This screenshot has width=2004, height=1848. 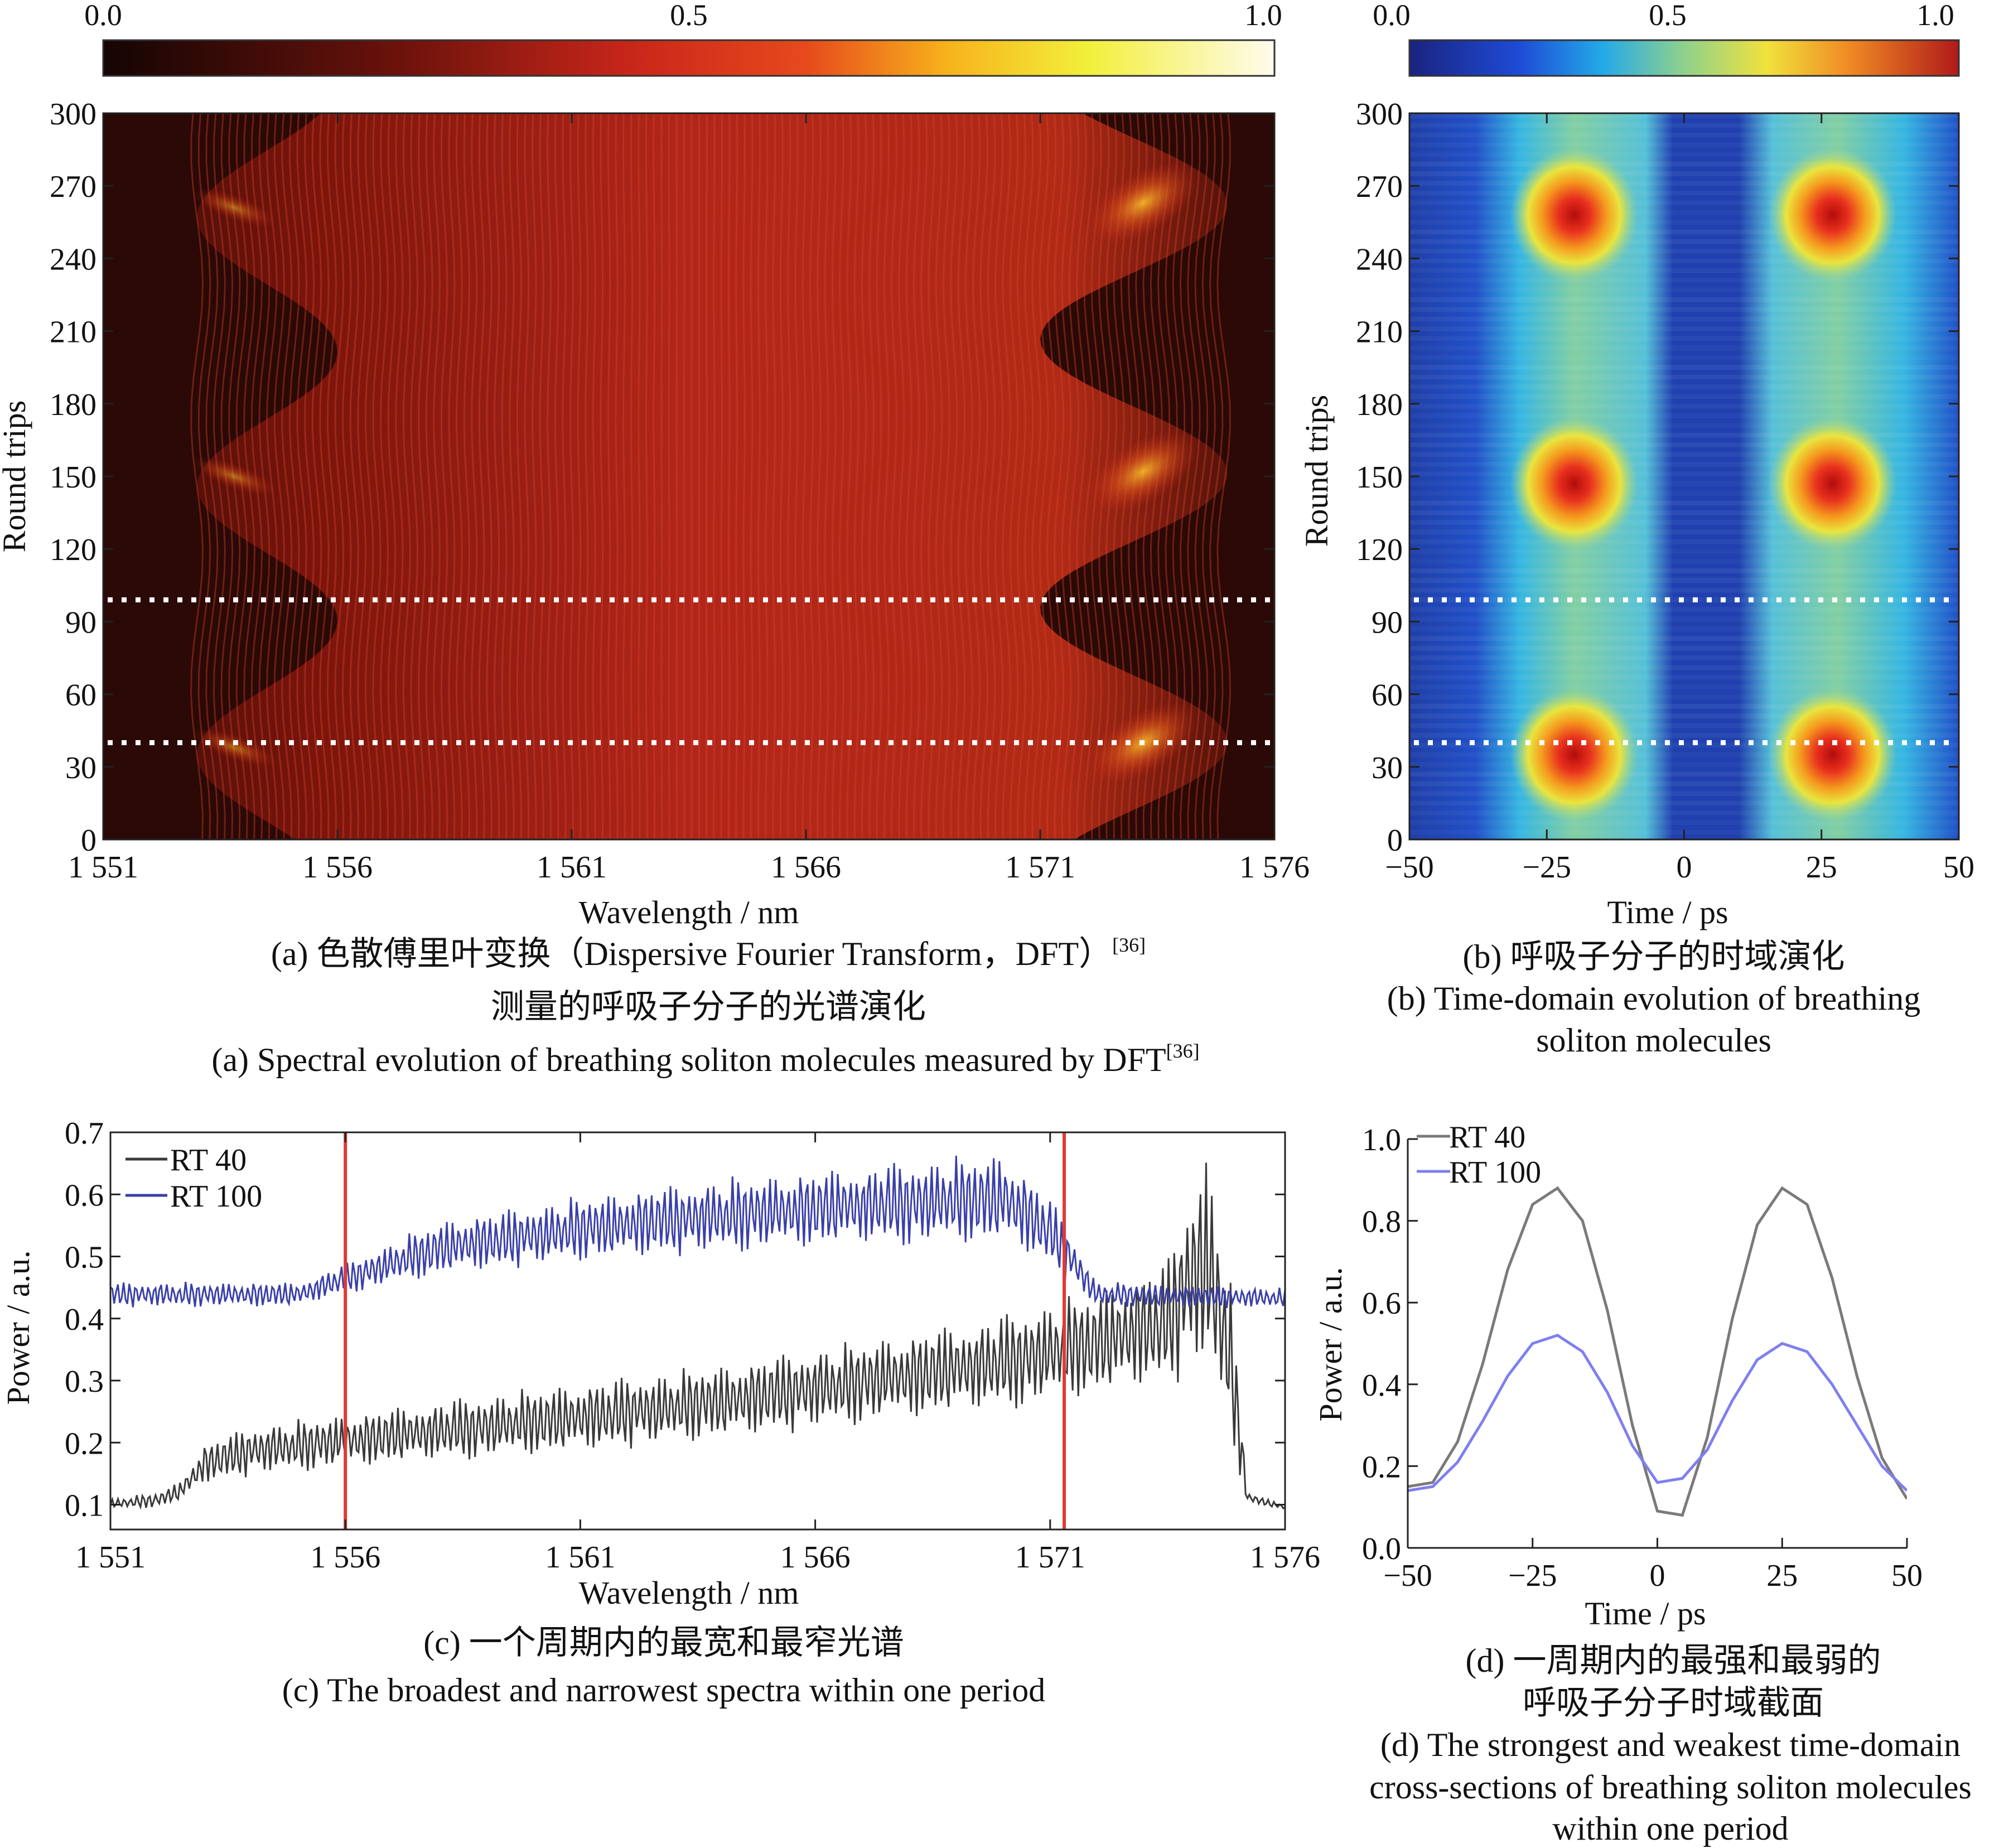 What do you see at coordinates (1654, 998) in the screenshot?
I see `caption-b-en-1: (b) Time-domain evolution of breathing` at bounding box center [1654, 998].